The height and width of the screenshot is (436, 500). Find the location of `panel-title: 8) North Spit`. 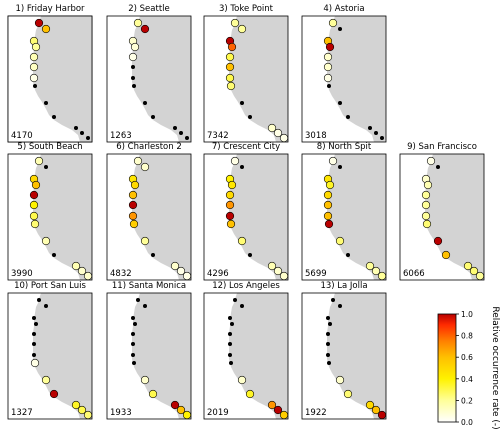

panel-title: 8) North Spit is located at coordinates (344, 147).